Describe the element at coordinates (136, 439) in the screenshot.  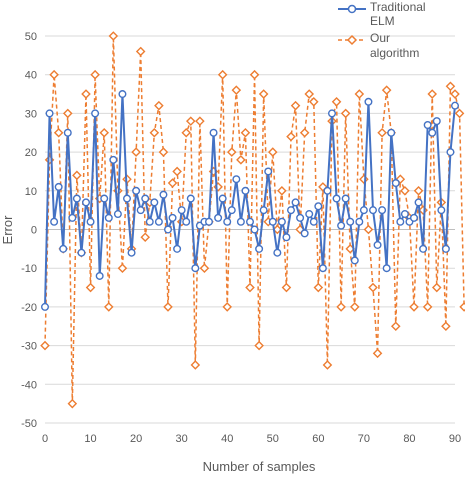
I see `x-tick-label: 20` at that location.